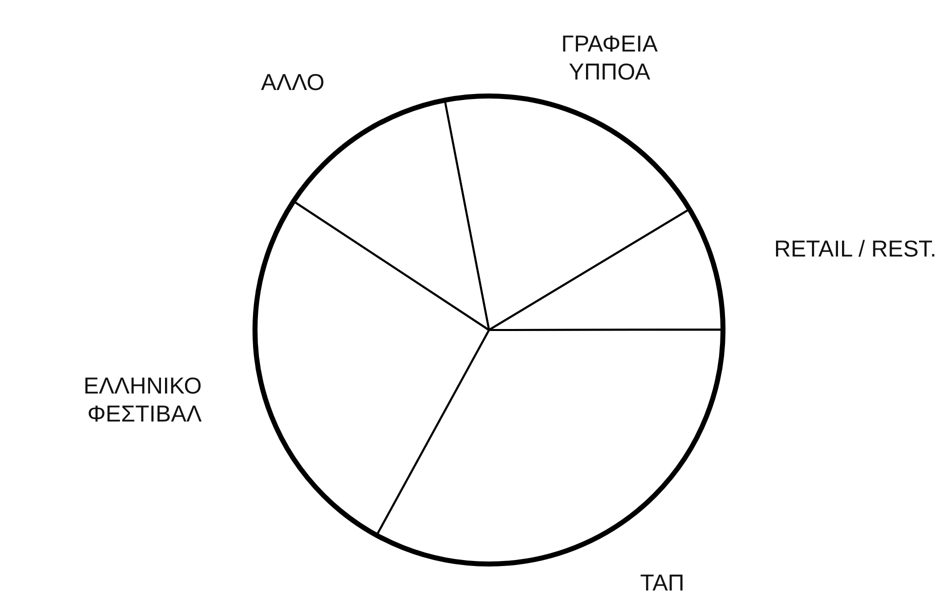  What do you see at coordinates (855, 249) in the screenshot?
I see `slice-label: RETAIL / REST.` at bounding box center [855, 249].